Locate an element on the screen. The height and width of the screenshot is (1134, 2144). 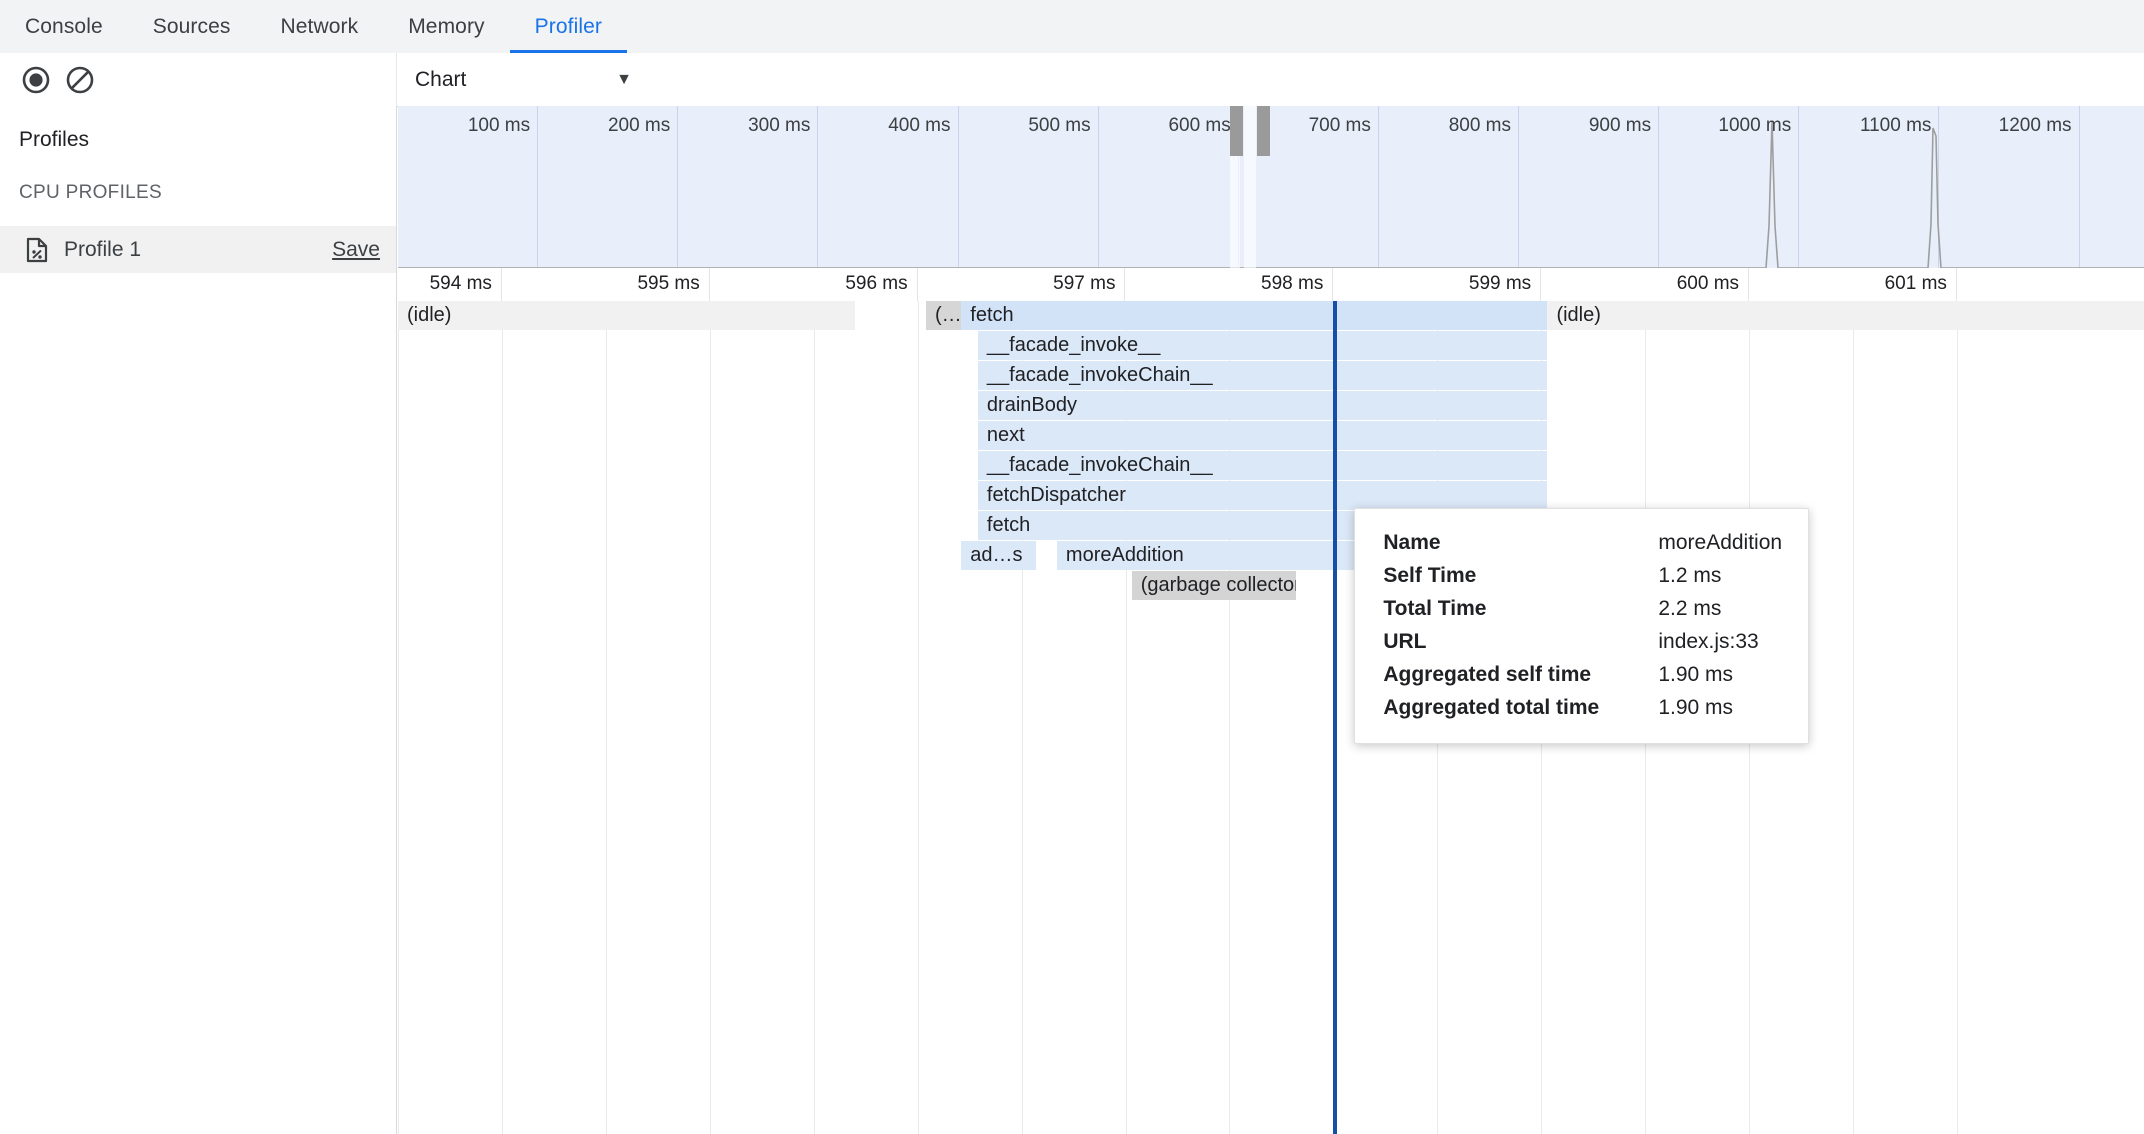
tooltip-key: Aggregated self time is located at coordinates (1487, 674).